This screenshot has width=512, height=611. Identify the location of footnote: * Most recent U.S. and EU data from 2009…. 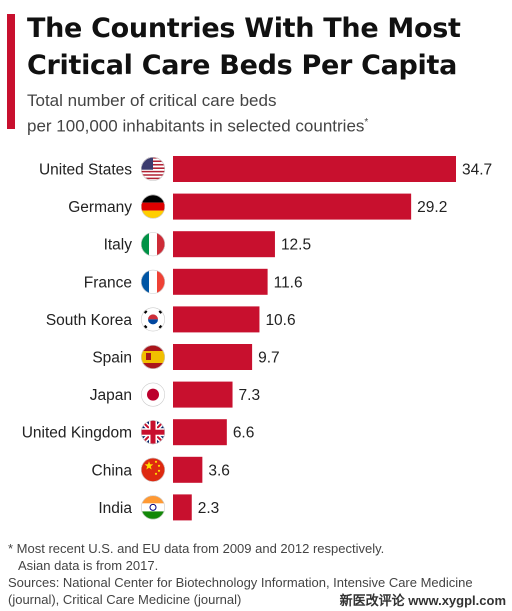
(258, 574).